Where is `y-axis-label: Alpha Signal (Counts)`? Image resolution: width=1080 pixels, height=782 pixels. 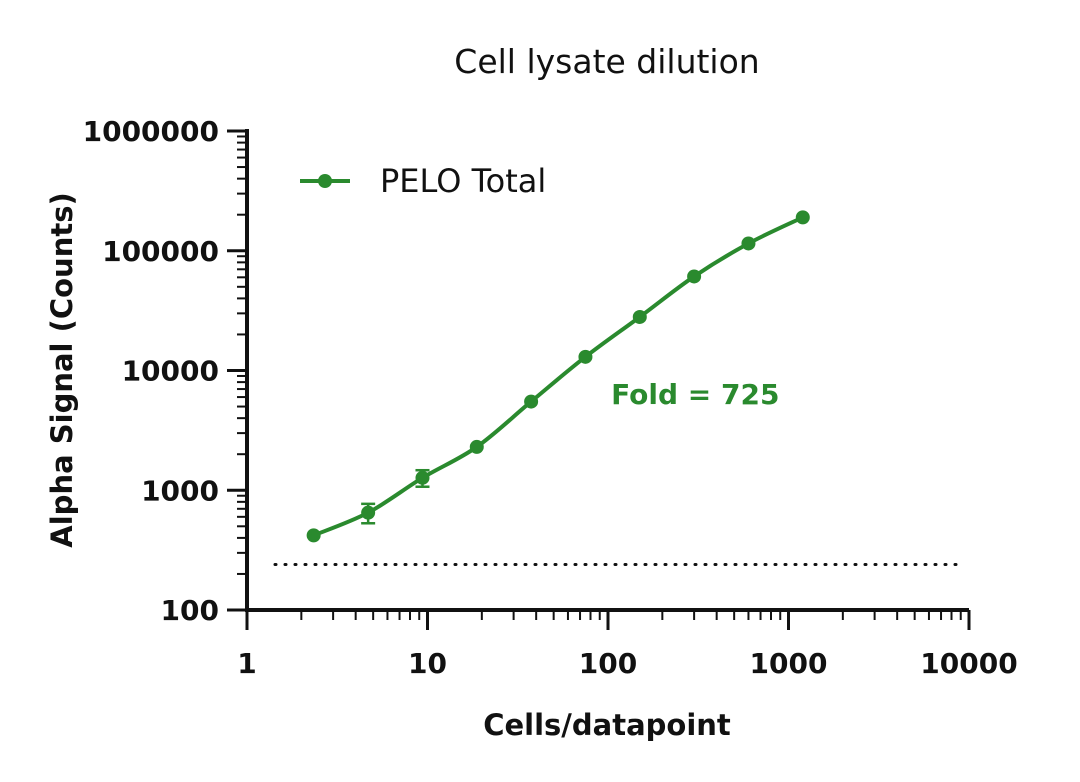 y-axis-label: Alpha Signal (Counts) is located at coordinates (62, 369).